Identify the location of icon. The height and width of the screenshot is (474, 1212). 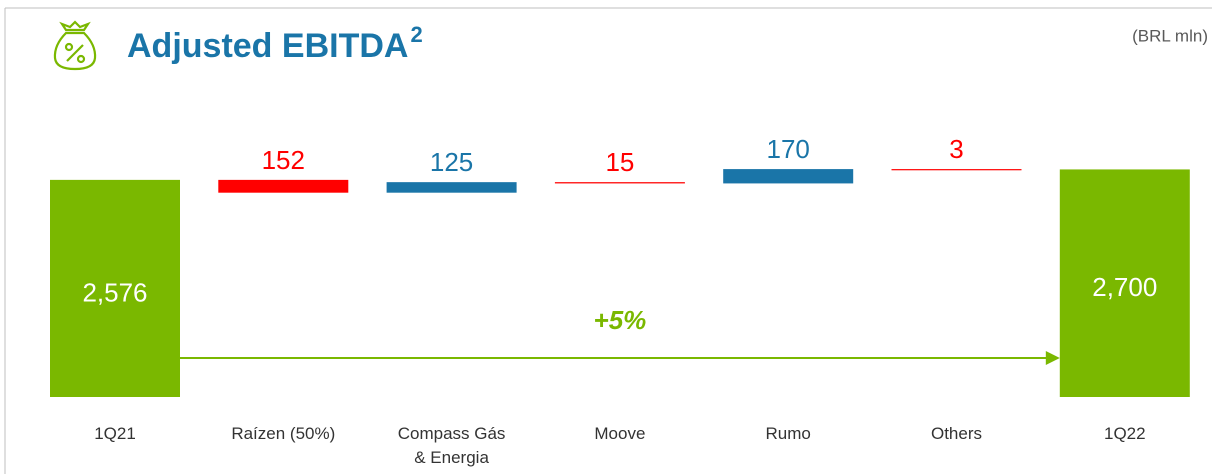
(75, 45).